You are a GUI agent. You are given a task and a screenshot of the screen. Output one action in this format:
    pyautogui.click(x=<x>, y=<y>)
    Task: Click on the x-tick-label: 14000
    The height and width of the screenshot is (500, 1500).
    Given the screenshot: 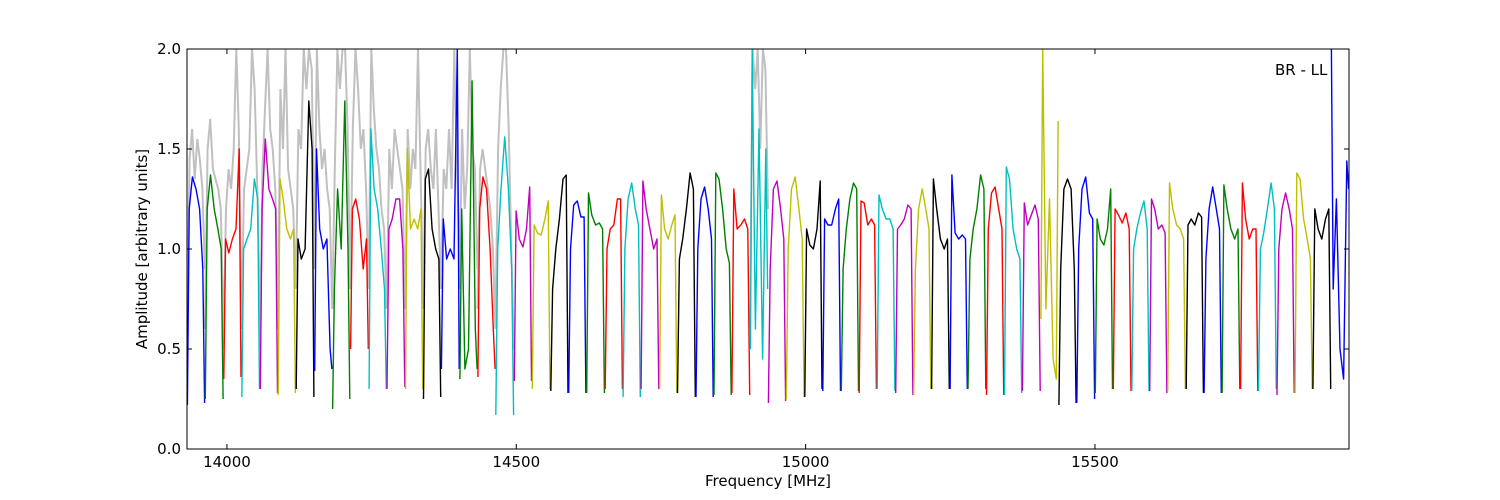 What is the action you would take?
    pyautogui.click(x=227, y=462)
    